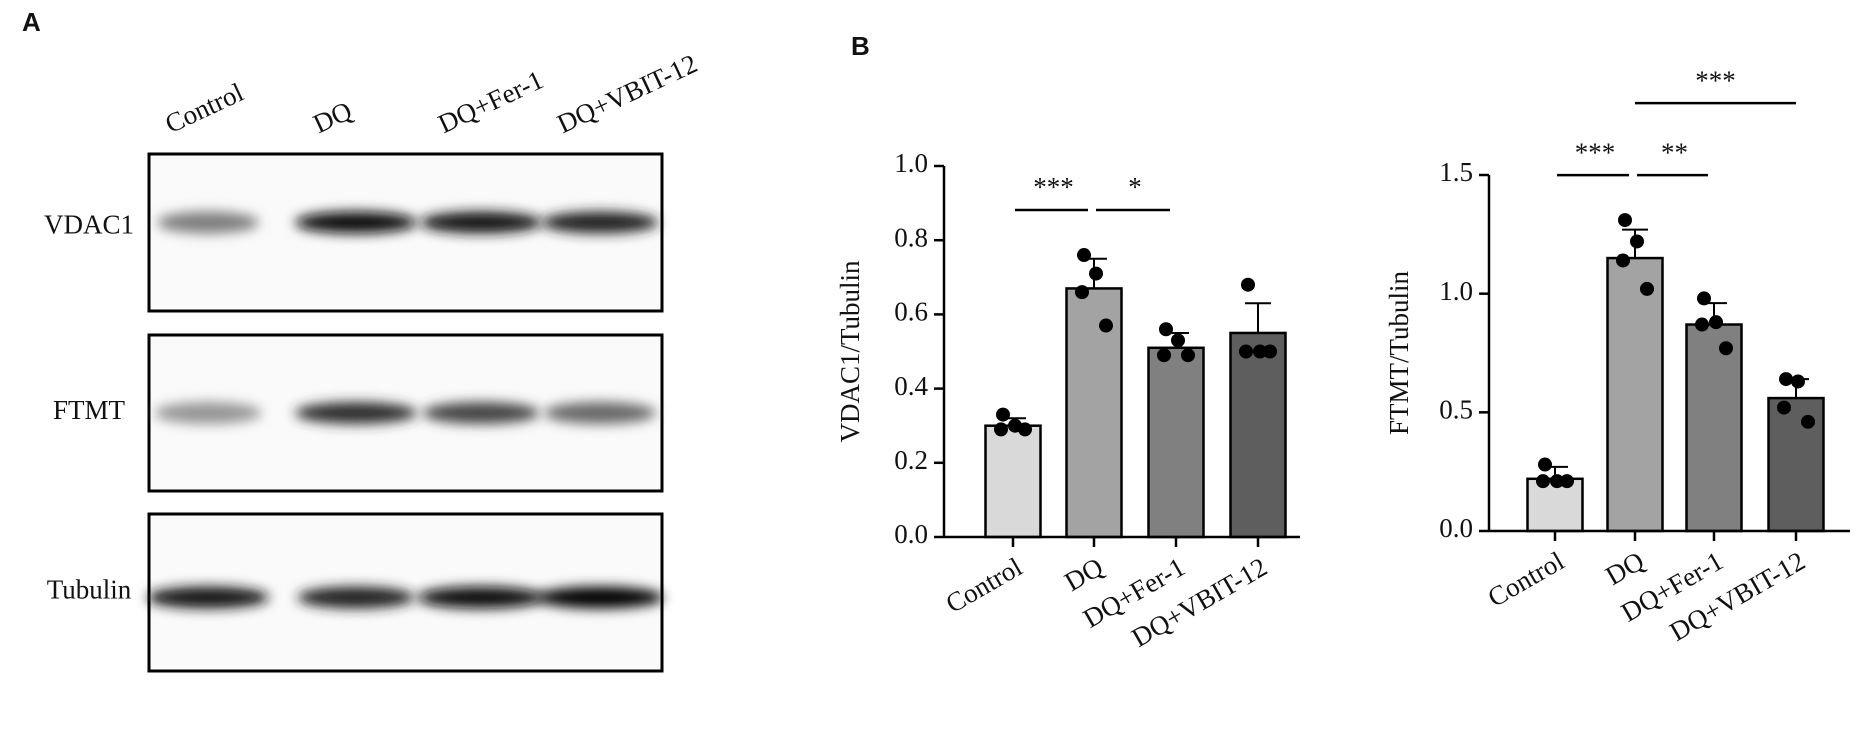 Image resolution: width=1863 pixels, height=731 pixels. I want to click on lane-label: DQ, so click(332, 117).